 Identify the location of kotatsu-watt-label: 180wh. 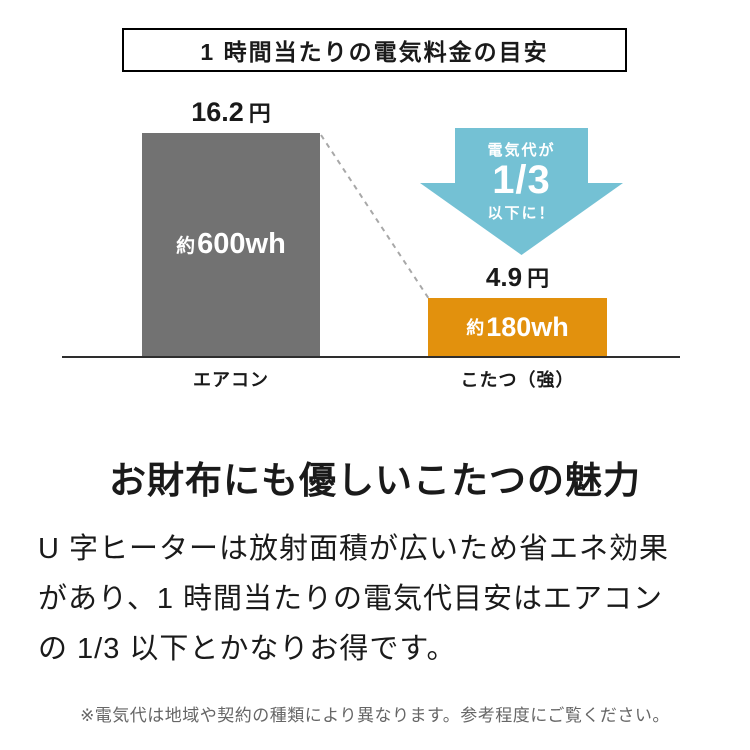
(527, 326).